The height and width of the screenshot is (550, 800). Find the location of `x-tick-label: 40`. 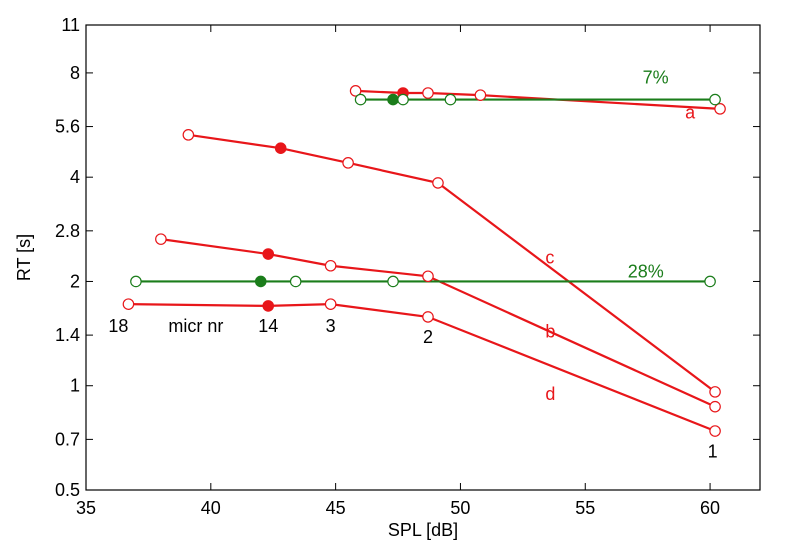

x-tick-label: 40 is located at coordinates (211, 508).